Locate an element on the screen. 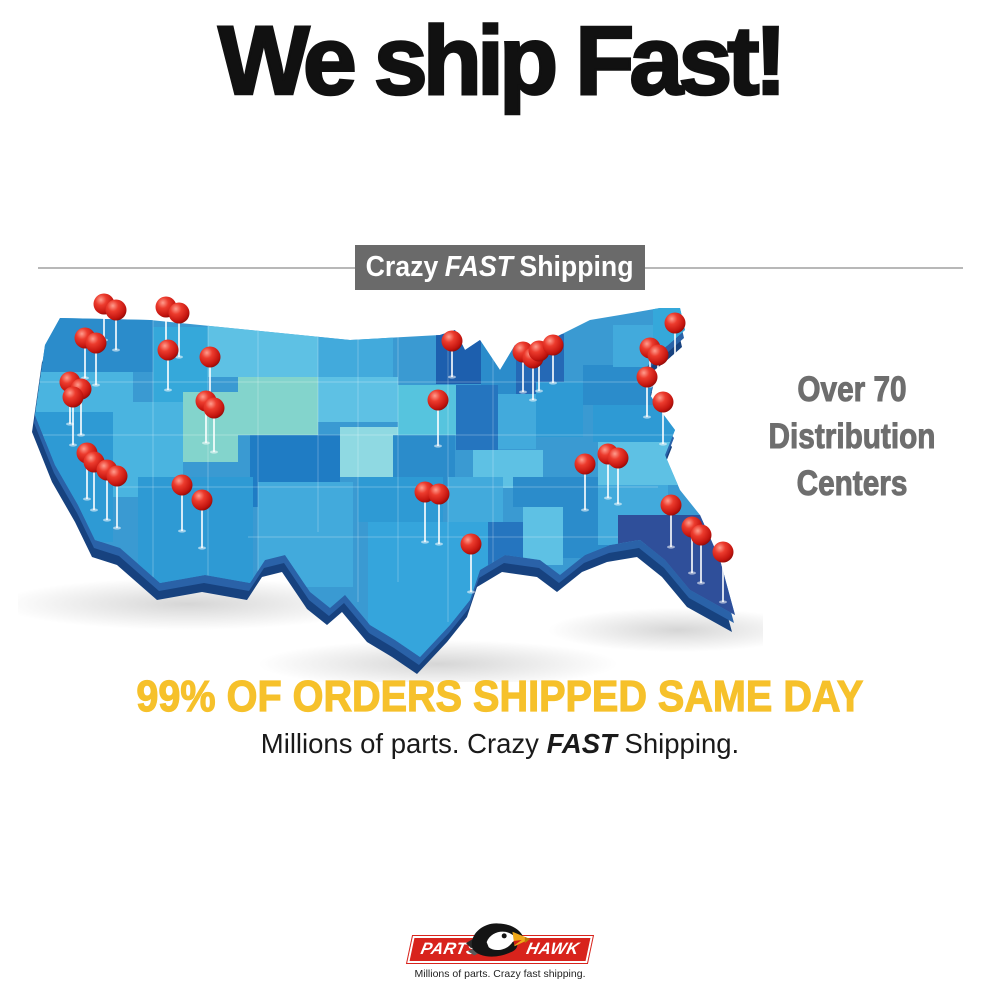 The height and width of the screenshot is (1000, 1000). hawk-head-icon is located at coordinates (498, 940).